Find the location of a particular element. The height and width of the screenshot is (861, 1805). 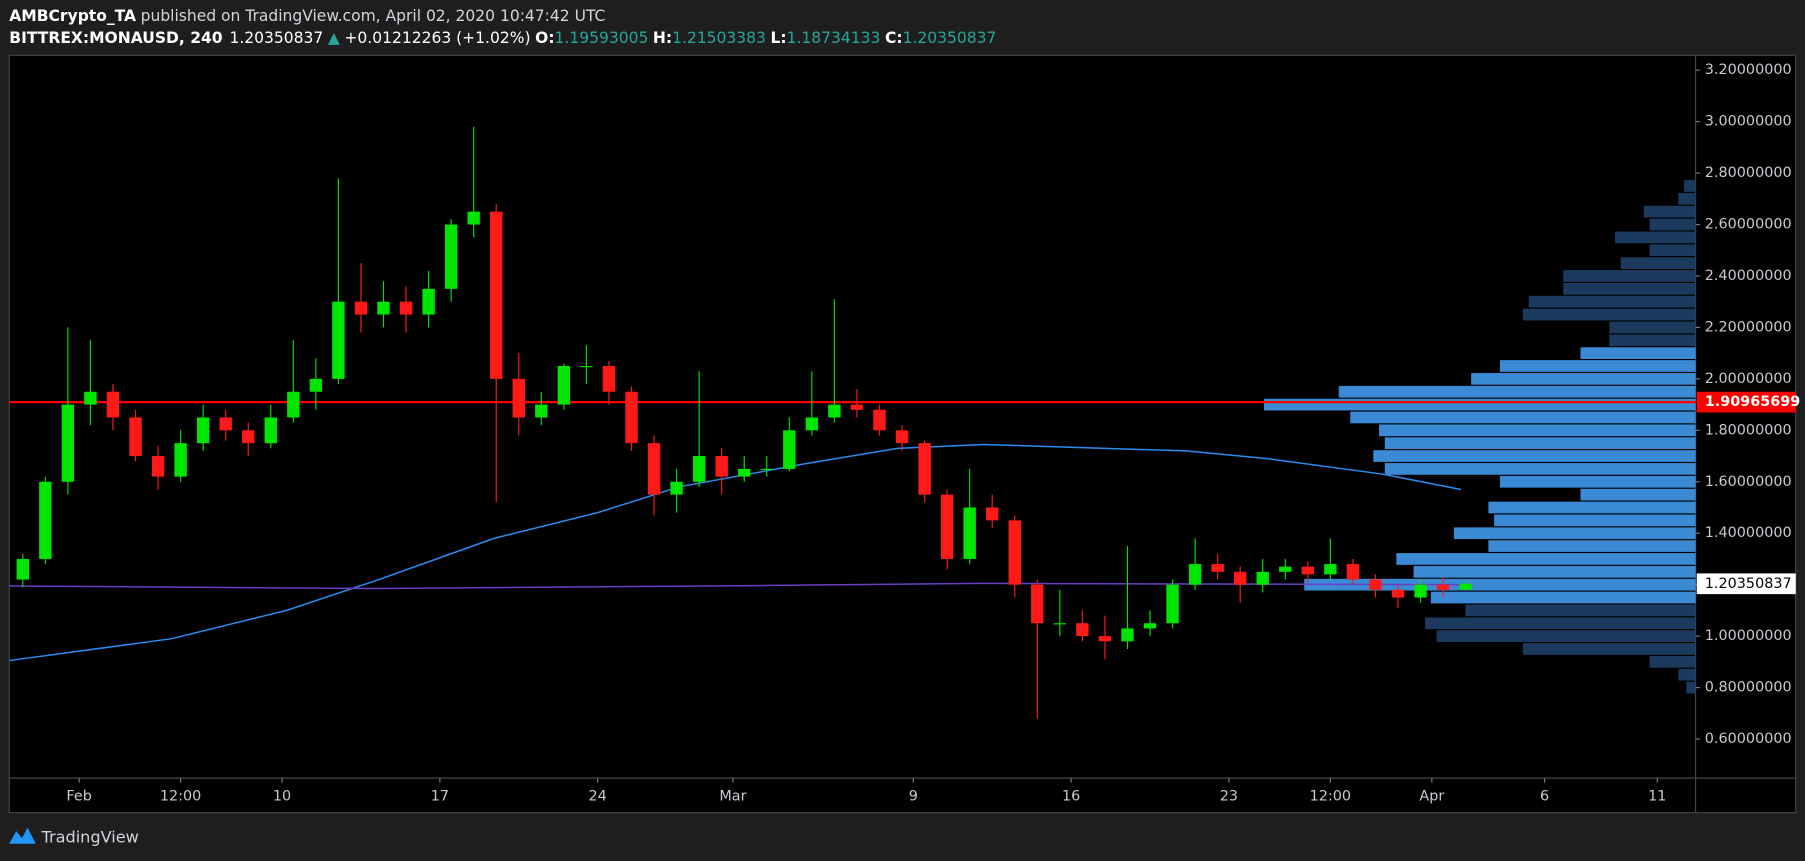

last-price: 1.20350837 is located at coordinates (277, 37).